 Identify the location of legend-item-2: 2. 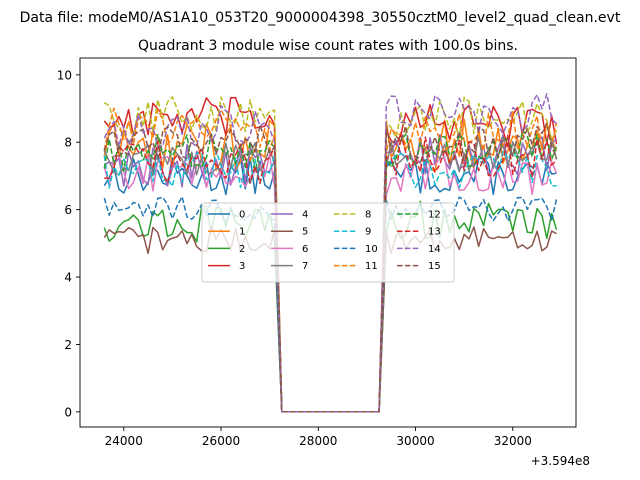
(226, 249).